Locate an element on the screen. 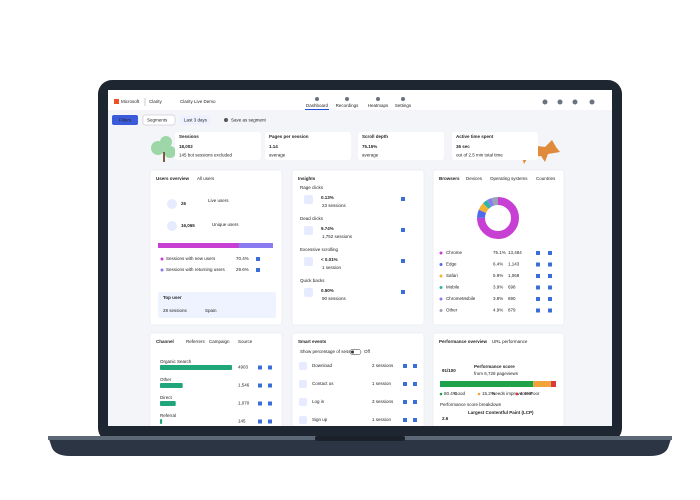 The height and width of the screenshot is (500, 700). active-tab-underline is located at coordinates (317, 109).